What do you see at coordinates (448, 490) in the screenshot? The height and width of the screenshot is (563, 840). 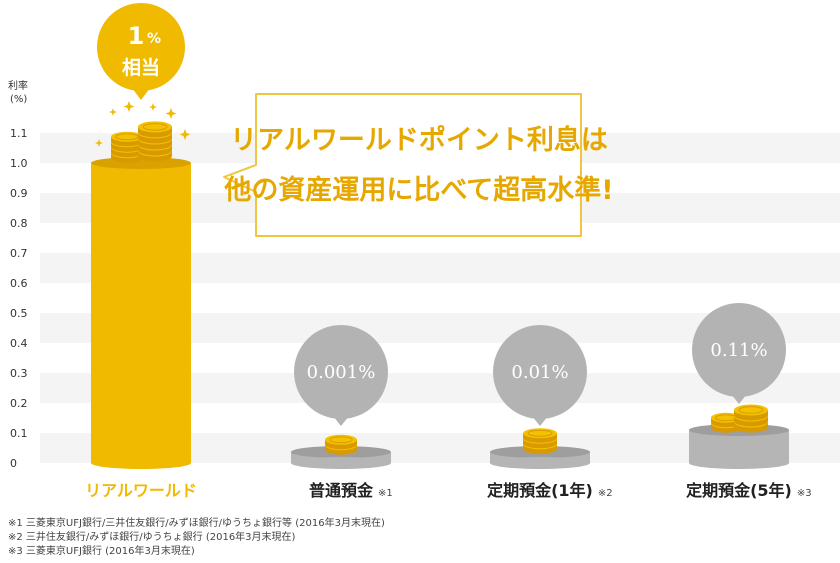 I see `x-axis-labels: リアルワールド 普通預金 ※1 定期預金(1年) ※2 定期預金(5年) ※3` at bounding box center [448, 490].